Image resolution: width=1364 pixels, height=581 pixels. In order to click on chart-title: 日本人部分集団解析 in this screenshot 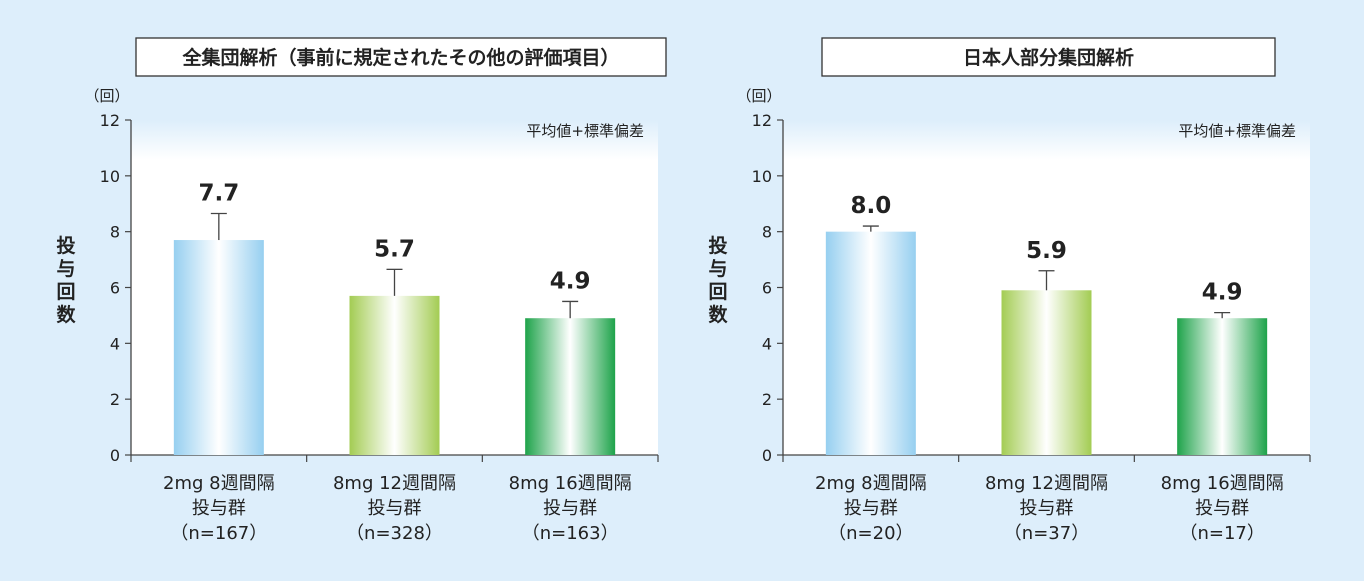, I will do `click(1048, 57)`.